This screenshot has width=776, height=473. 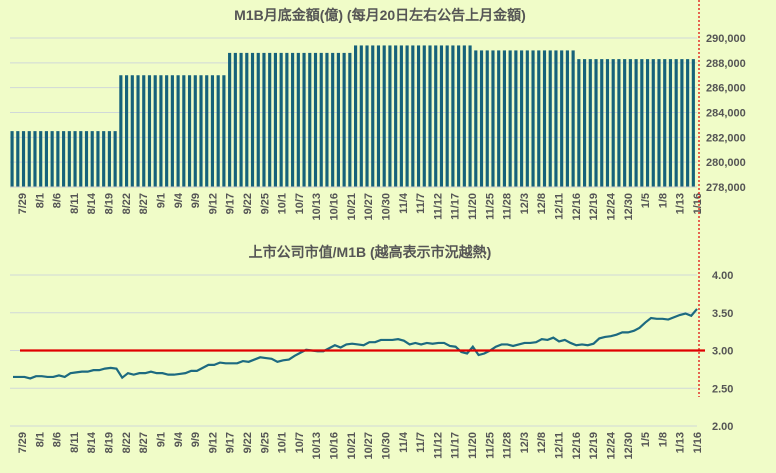 What do you see at coordinates (726, 64) in the screenshot?
I see `y-tick-label: 288,000` at bounding box center [726, 64].